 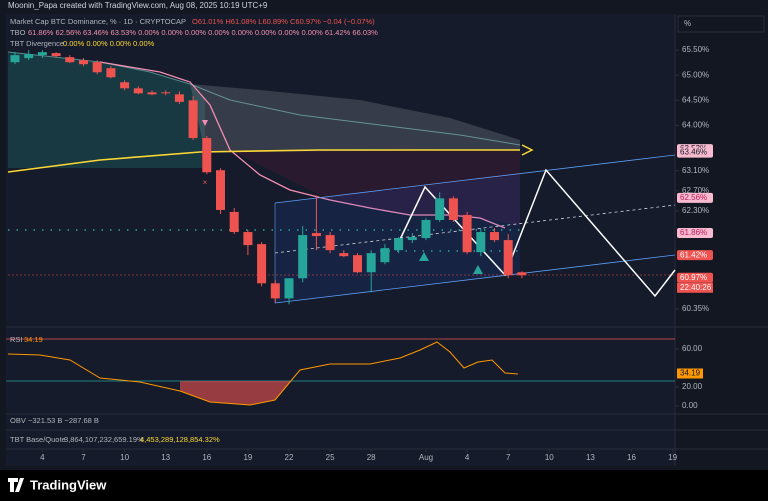 What do you see at coordinates (263, 373) in the screenshot?
I see `rsi-line` at bounding box center [263, 373].